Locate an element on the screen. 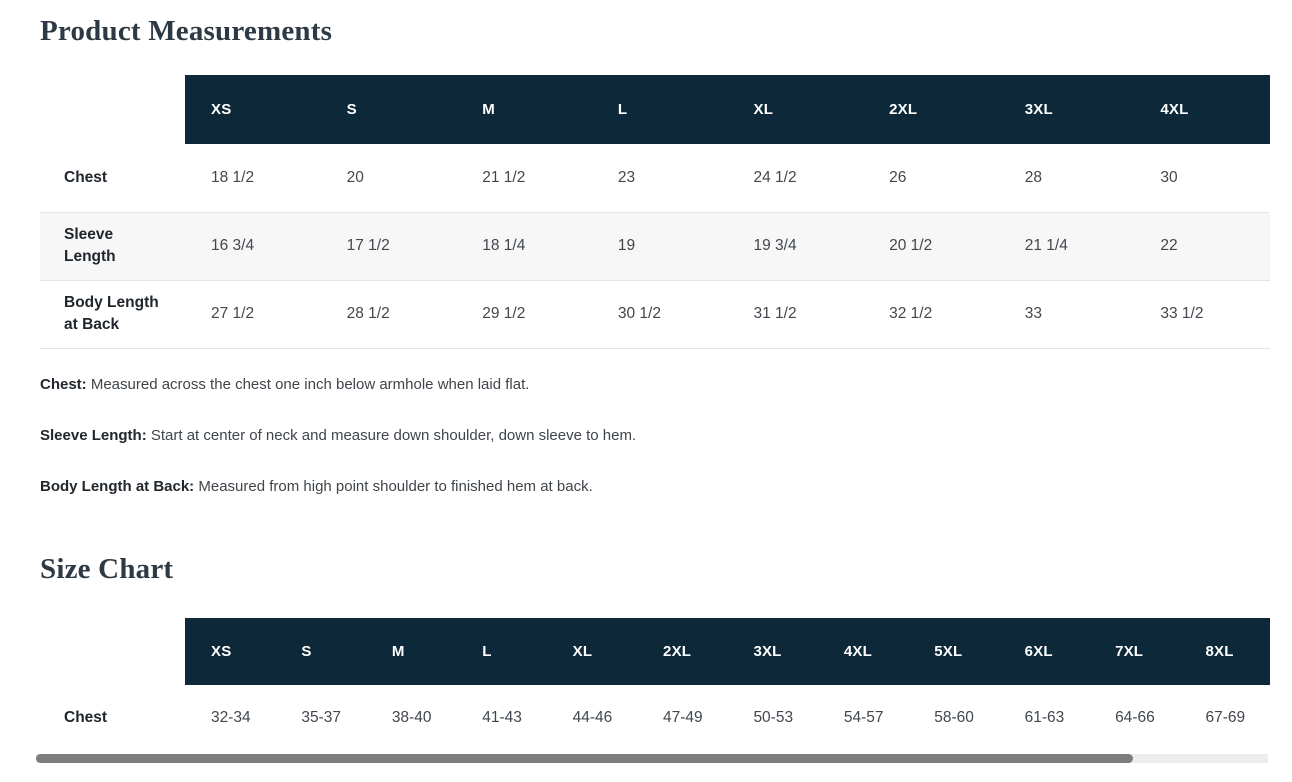 Image resolution: width=1292 pixels, height=782 pixels. size-chart-header-row: XS S M L XL 2XL 3XL 4XL 5XL 6XL 7XL 8XL is located at coordinates (655, 651).